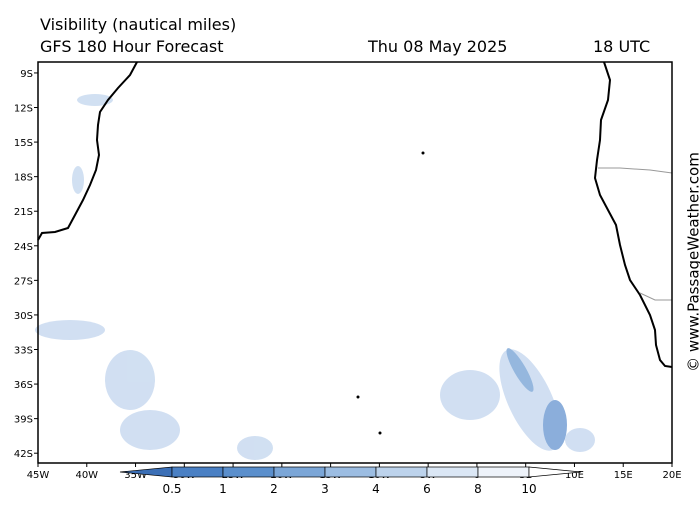 This screenshot has width=700, height=529. I want to click on y-tick-label: 15S, so click(23, 143).